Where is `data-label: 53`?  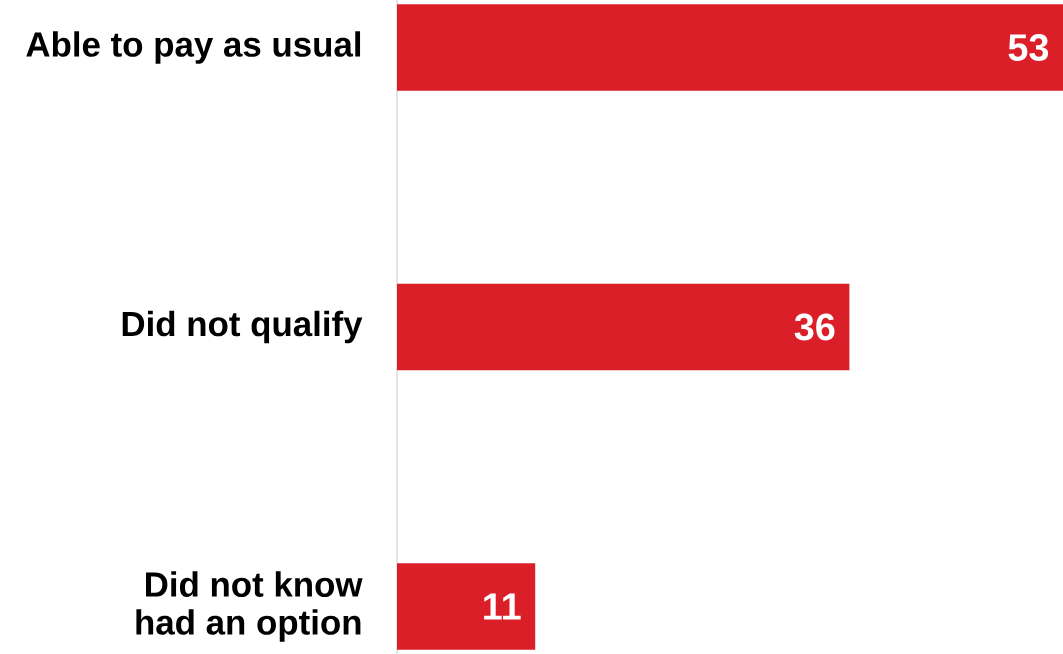 data-label: 53 is located at coordinates (1028, 47).